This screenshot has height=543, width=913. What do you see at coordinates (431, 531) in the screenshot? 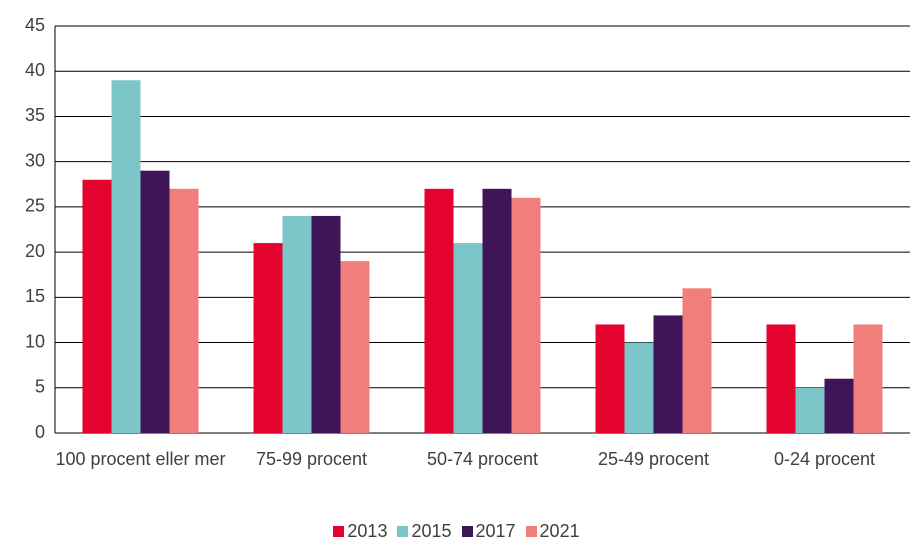
I see `legend-label: 2015` at bounding box center [431, 531].